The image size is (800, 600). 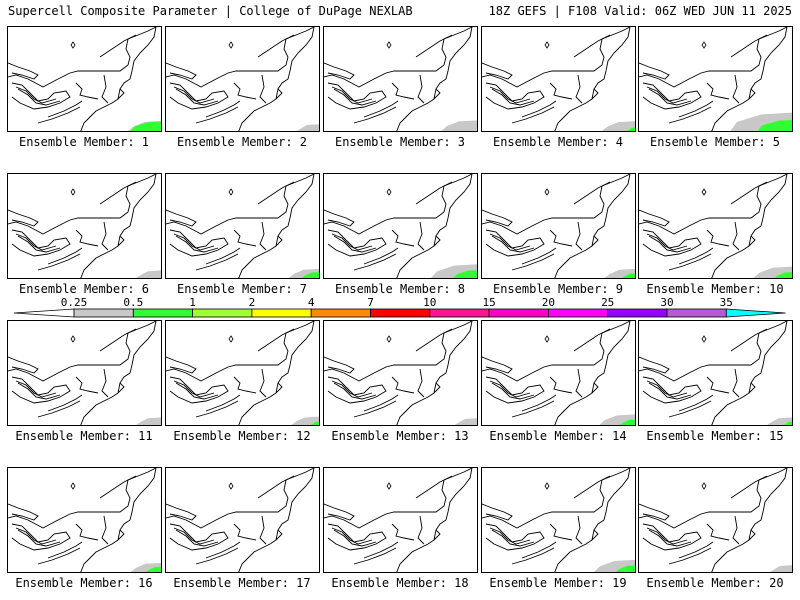 I want to click on legend-tick-label: 10, so click(x=429, y=302).